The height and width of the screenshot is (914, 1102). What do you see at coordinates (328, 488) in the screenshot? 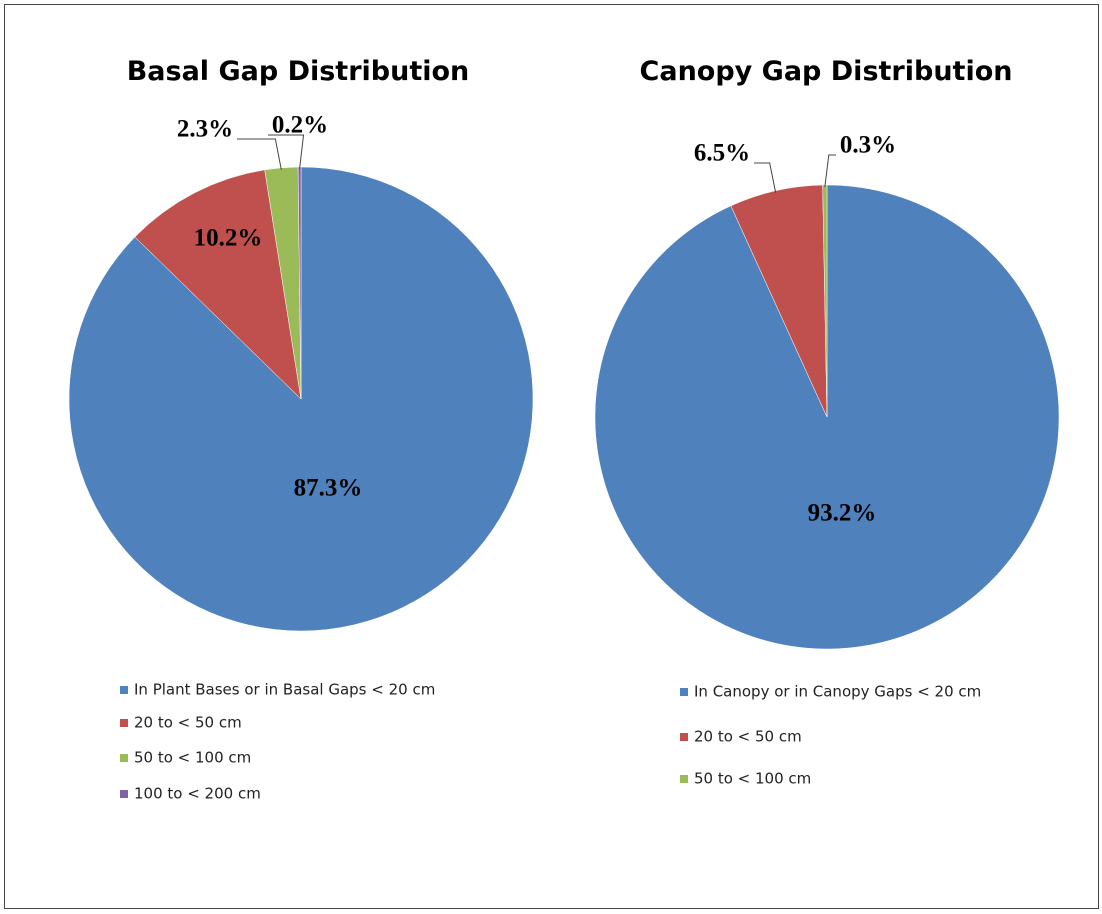
I see `data-label: 87.3%` at bounding box center [328, 488].